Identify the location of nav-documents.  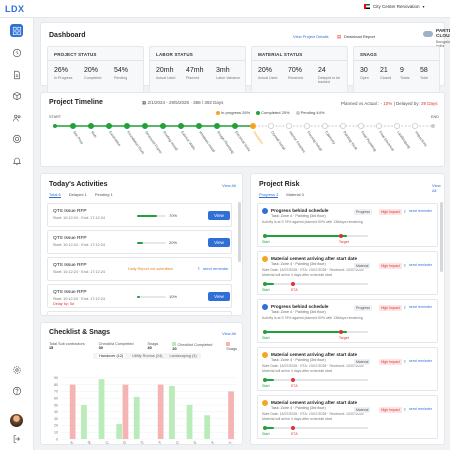
(16, 74).